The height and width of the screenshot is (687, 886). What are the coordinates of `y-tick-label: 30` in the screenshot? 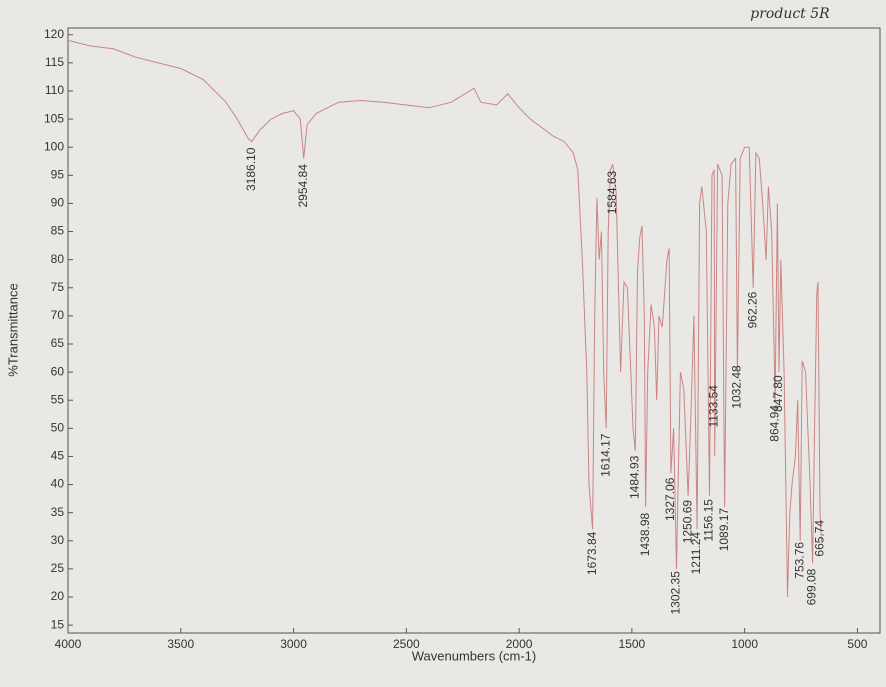 It's located at (58, 540).